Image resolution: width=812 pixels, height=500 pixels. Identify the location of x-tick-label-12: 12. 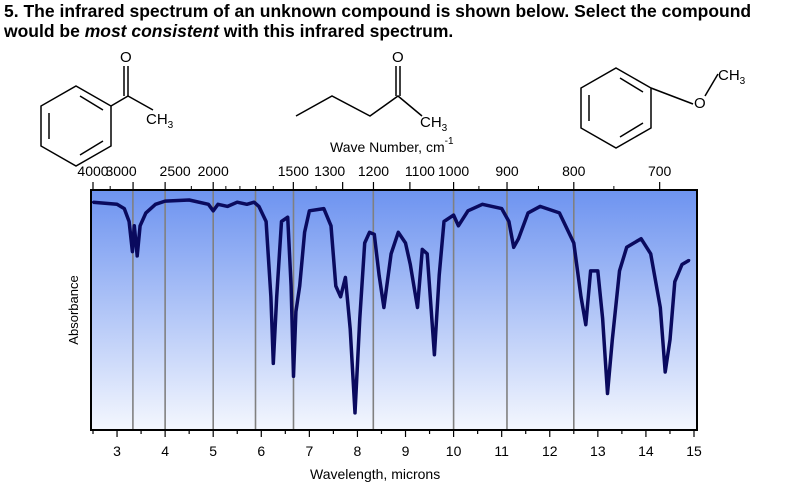
(550, 451).